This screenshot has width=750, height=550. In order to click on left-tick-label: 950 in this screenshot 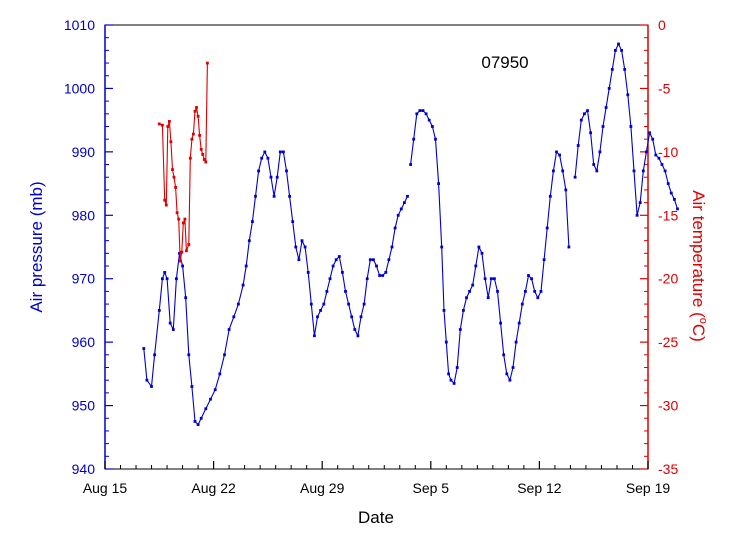, I will do `click(84, 406)`.